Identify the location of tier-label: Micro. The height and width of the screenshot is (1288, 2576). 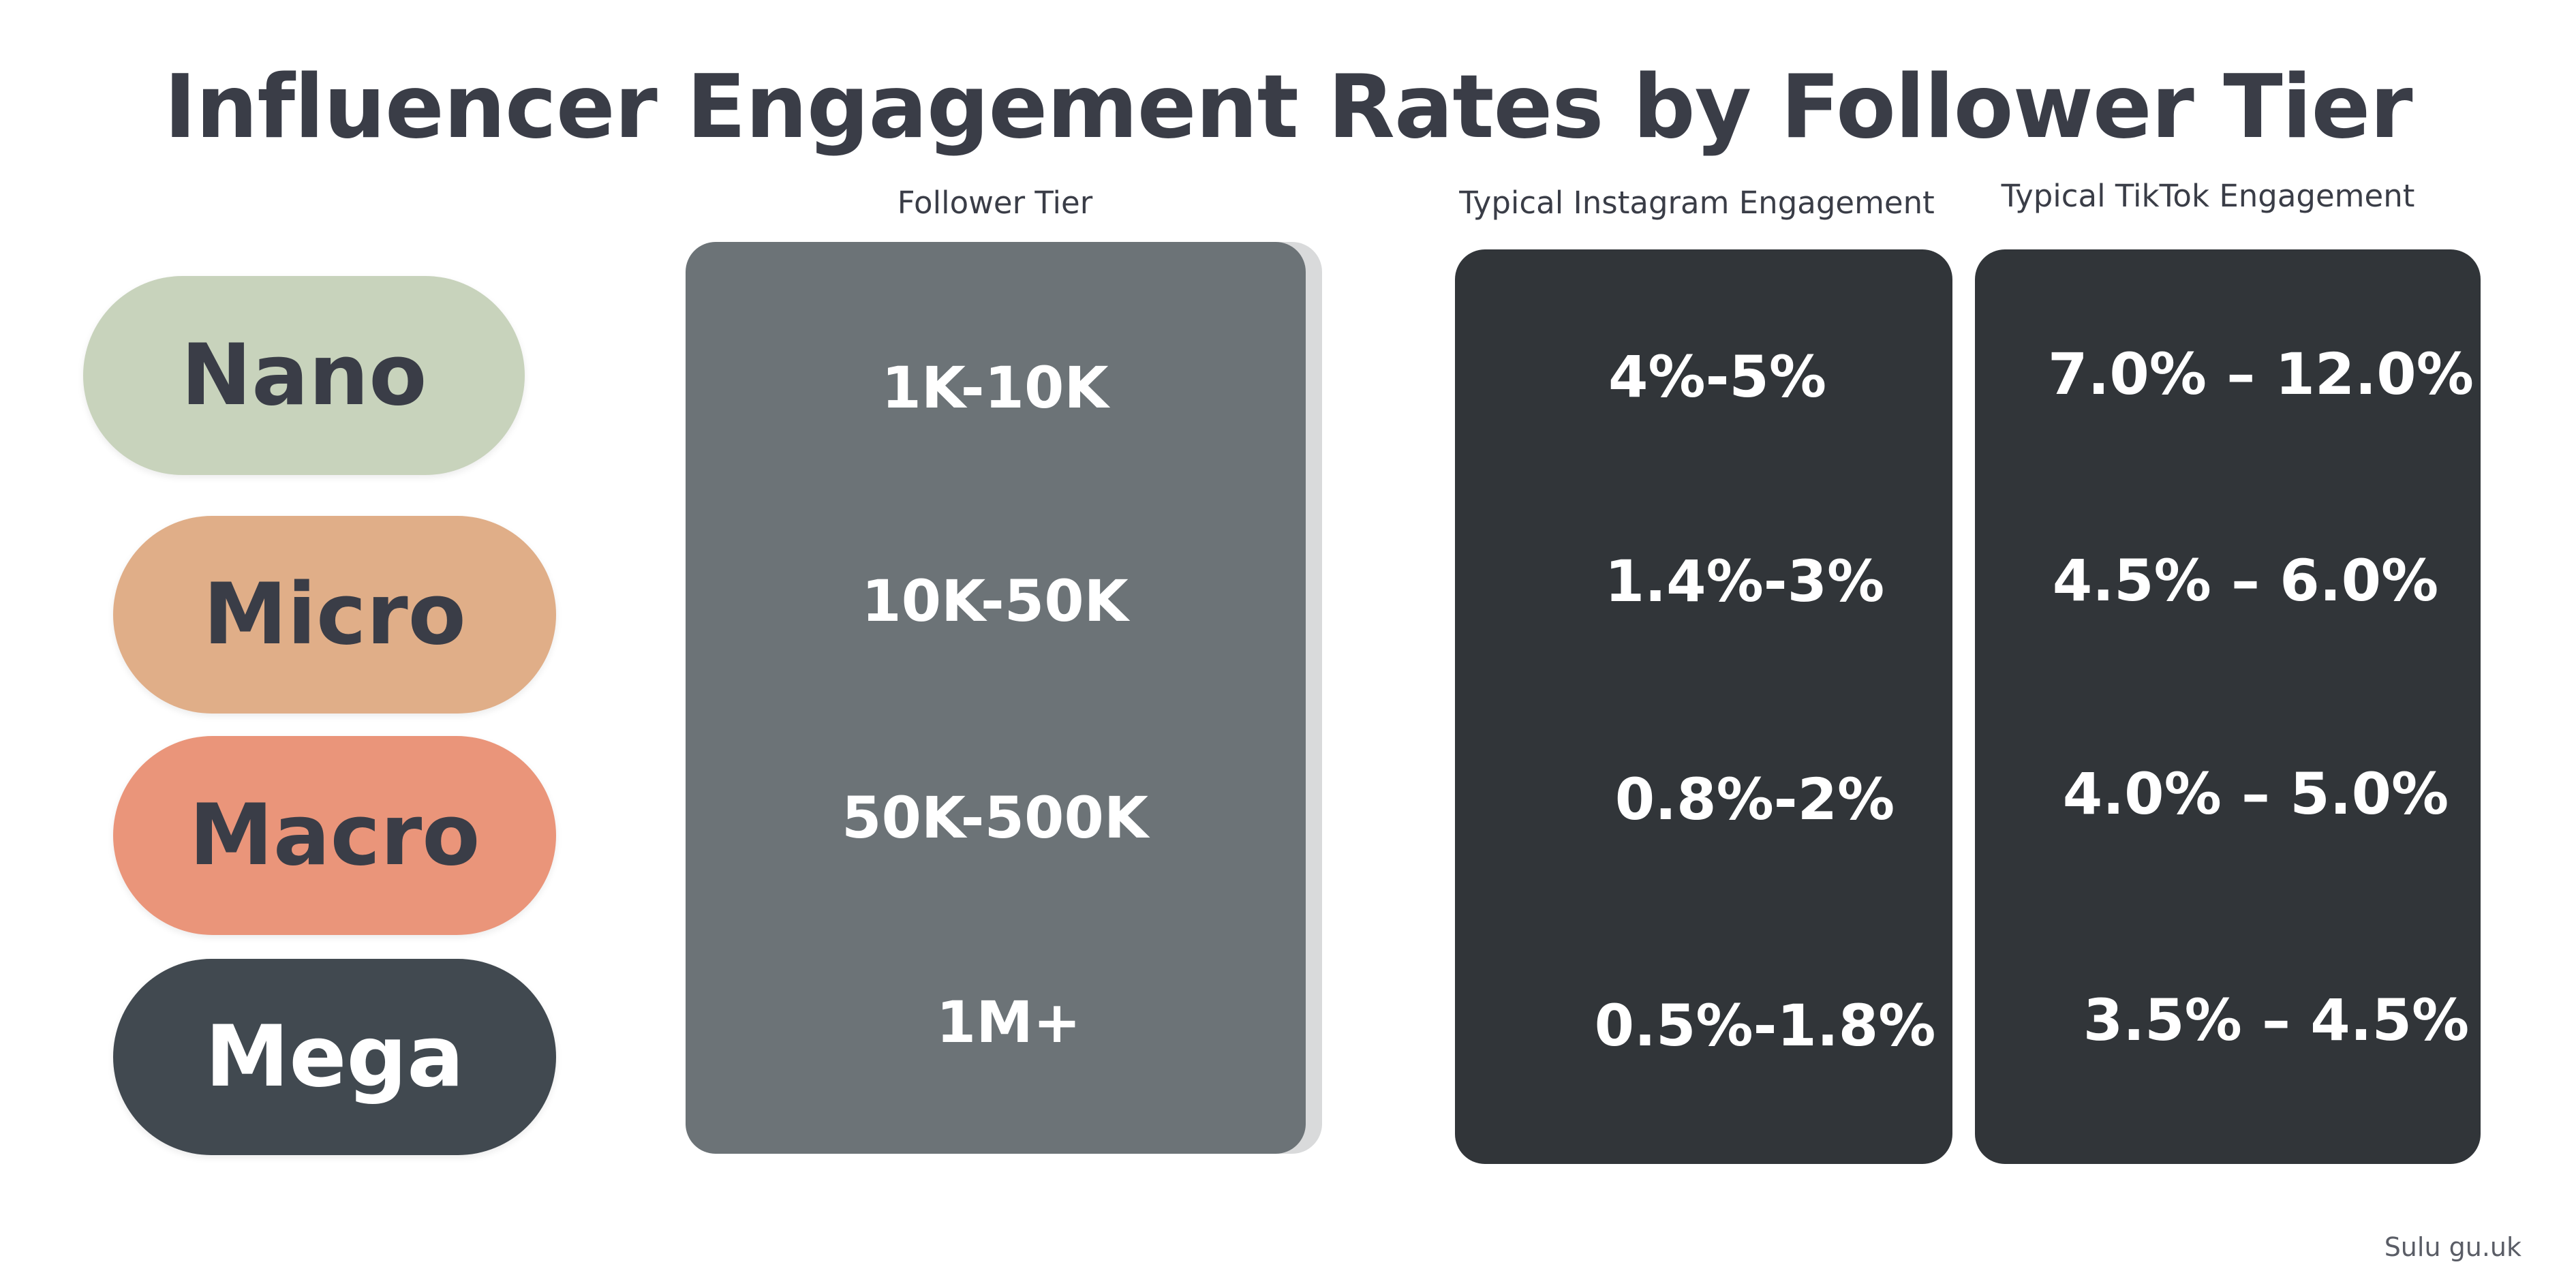
(334, 615).